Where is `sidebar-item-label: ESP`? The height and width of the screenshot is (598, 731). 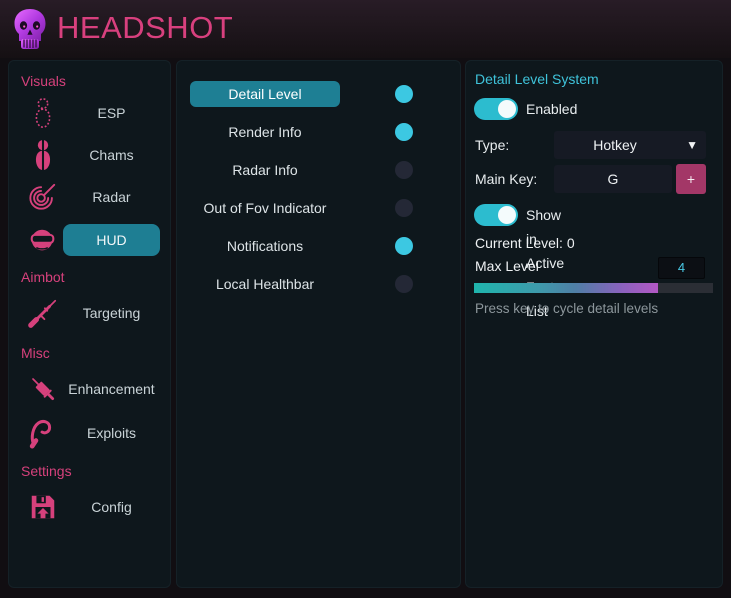
sidebar-item-label: ESP is located at coordinates (111, 113).